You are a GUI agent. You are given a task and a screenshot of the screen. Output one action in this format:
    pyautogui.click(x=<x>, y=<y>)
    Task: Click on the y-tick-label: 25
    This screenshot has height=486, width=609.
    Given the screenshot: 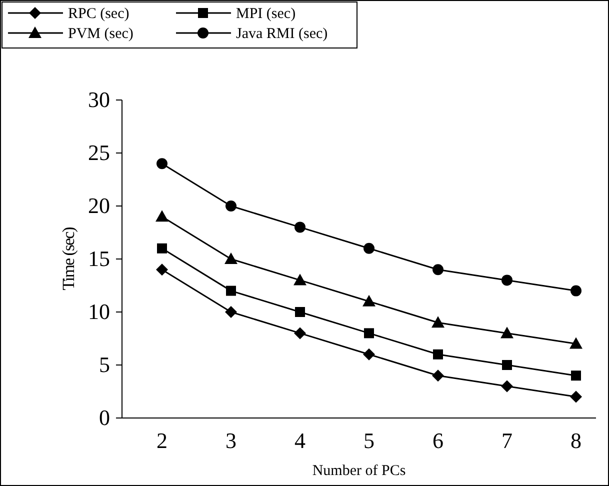 What is the action you would take?
    pyautogui.click(x=99, y=152)
    